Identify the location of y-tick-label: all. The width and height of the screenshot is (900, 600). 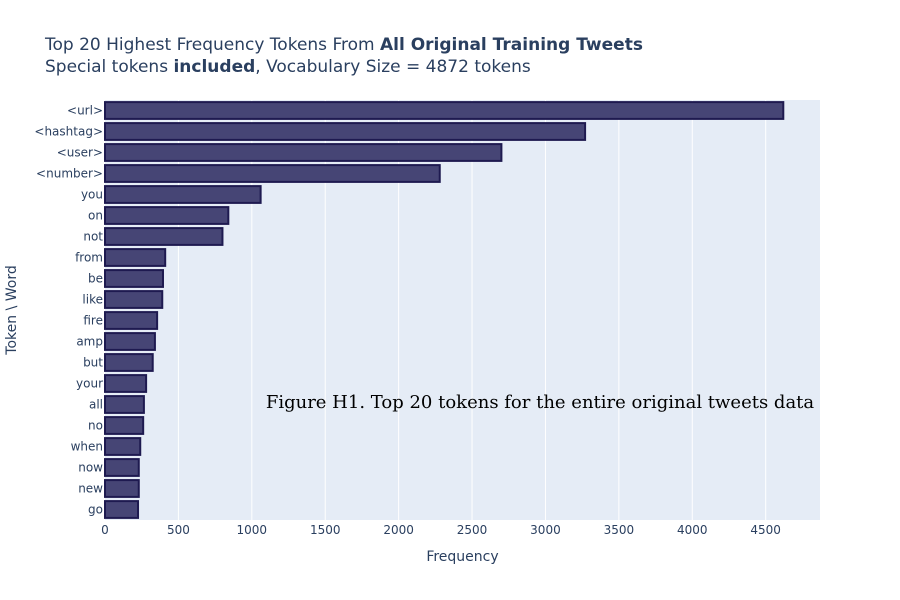
(96, 405).